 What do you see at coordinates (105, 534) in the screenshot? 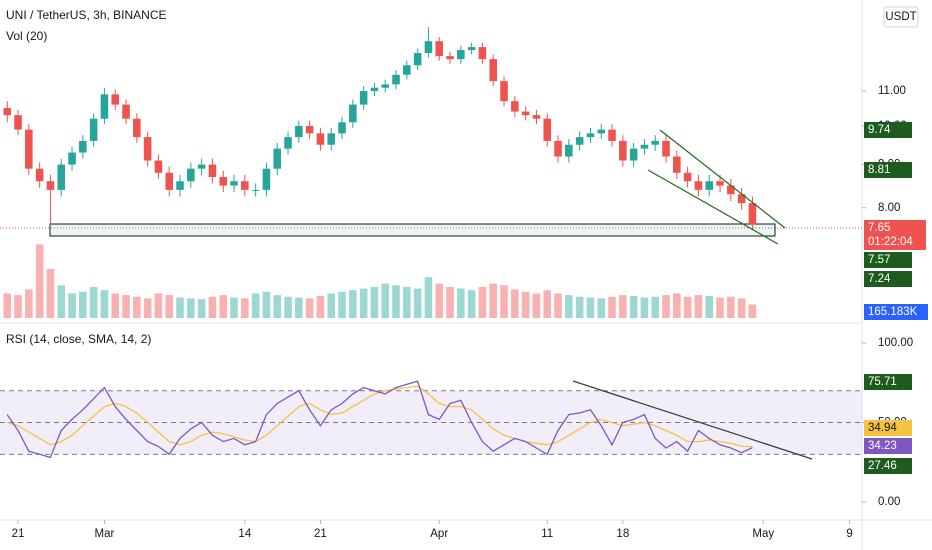
I see `x-tick-label: Mar` at bounding box center [105, 534].